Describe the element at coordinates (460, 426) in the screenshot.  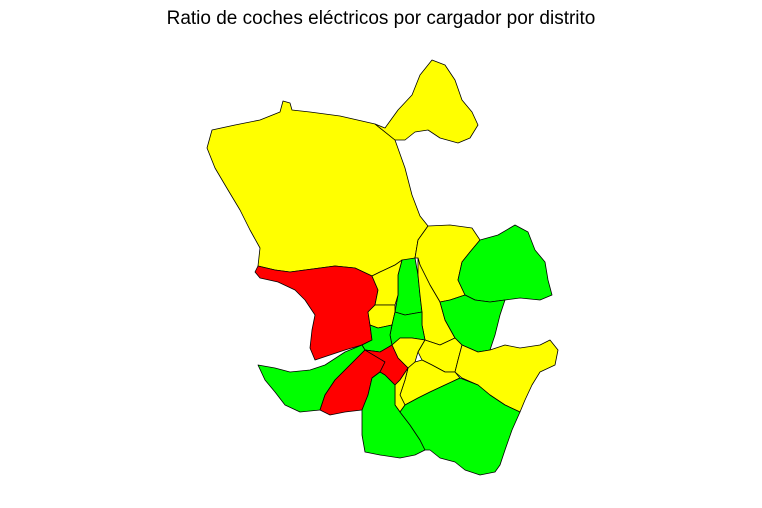
I see `district-south-east` at that location.